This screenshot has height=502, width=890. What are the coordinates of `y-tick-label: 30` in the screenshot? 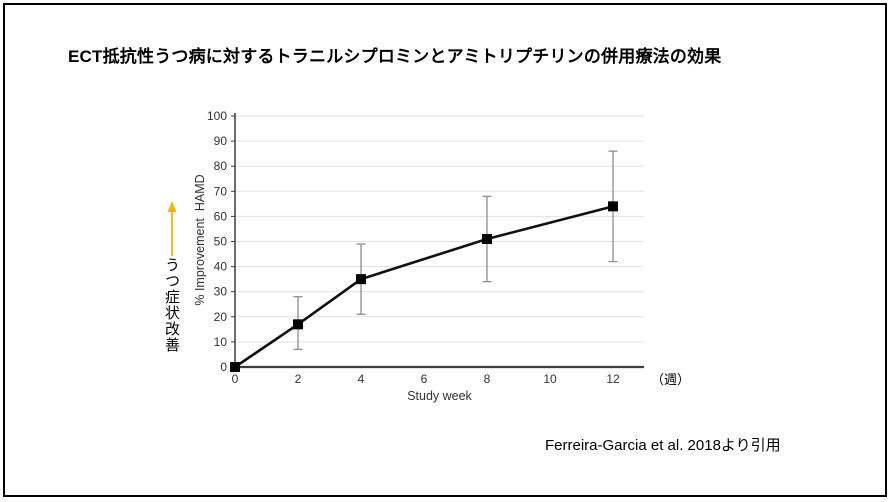 It's located at (221, 292).